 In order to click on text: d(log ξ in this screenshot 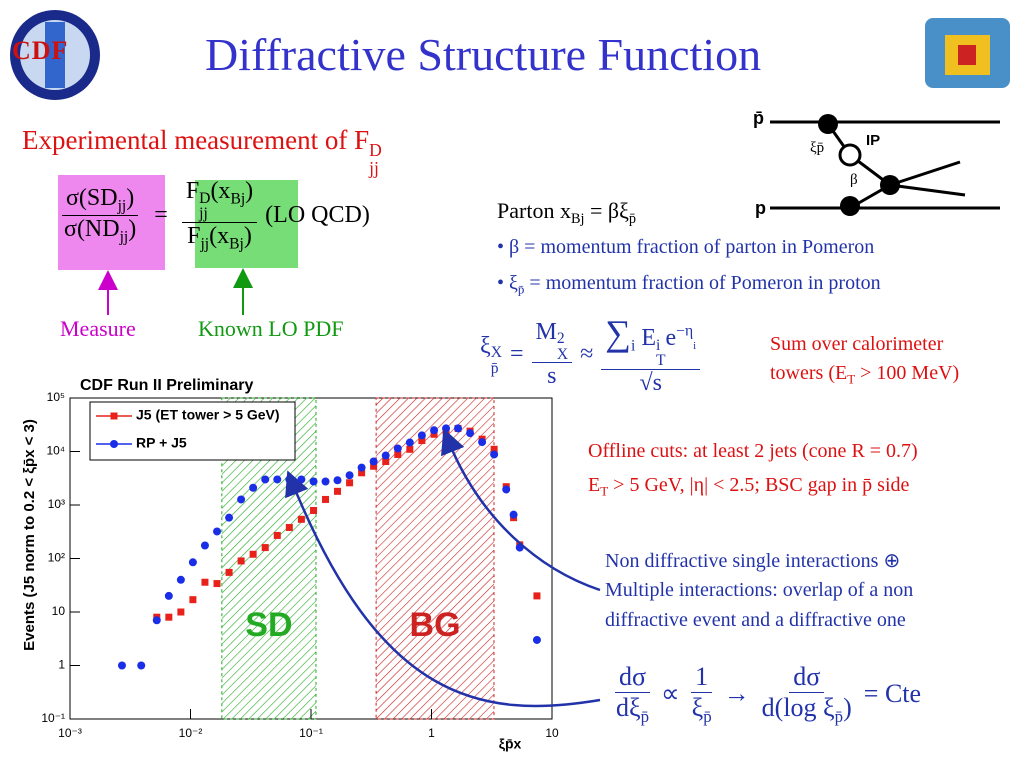, I will do `click(798, 707)`.